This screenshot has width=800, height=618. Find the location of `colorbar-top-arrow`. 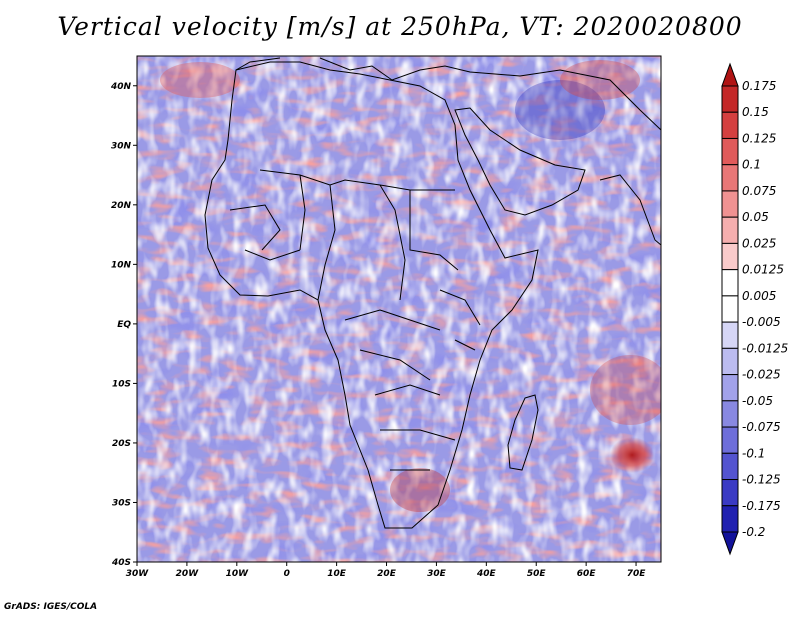

colorbar-top-arrow is located at coordinates (730, 74).